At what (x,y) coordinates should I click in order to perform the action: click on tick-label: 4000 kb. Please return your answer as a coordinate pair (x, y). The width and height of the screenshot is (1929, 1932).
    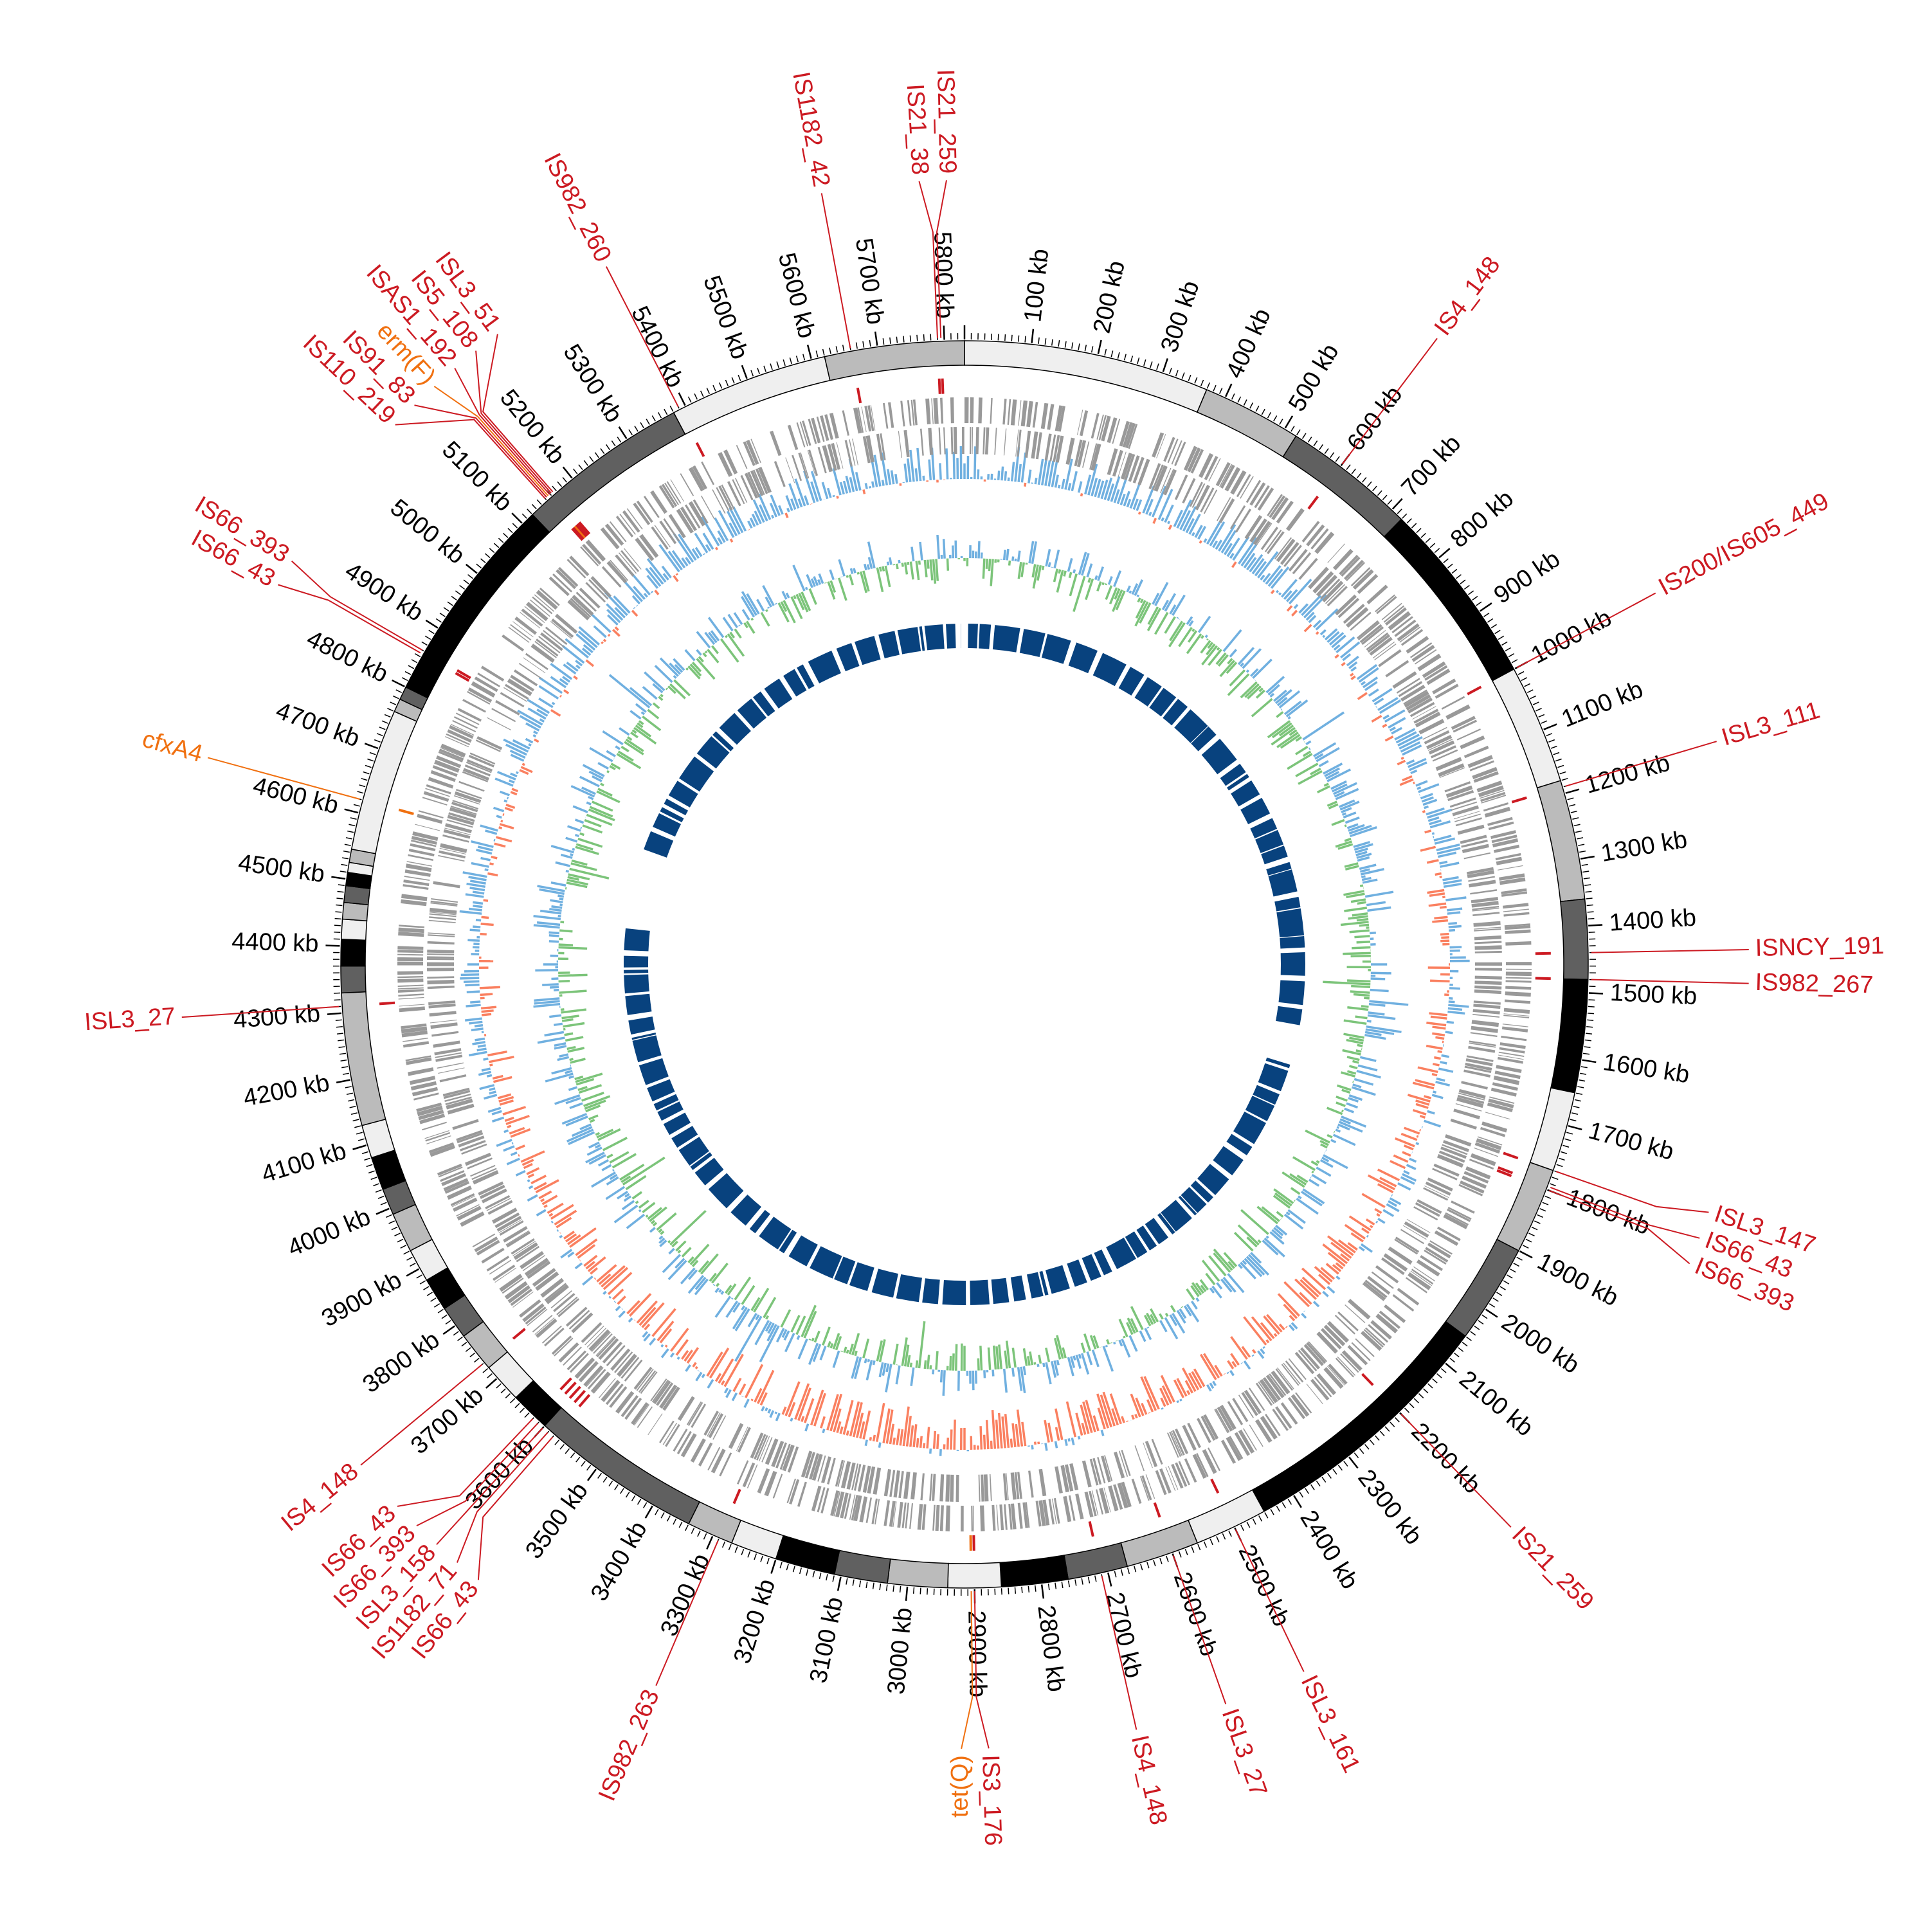
    Looking at the image, I should click on (329, 1233).